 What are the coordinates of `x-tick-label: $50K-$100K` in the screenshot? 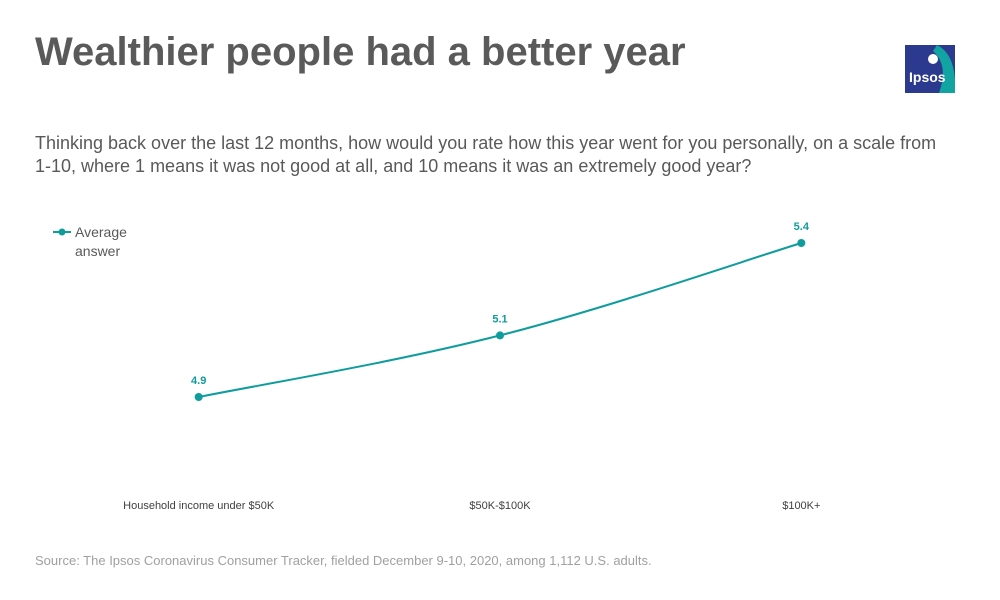 It's located at (500, 506).